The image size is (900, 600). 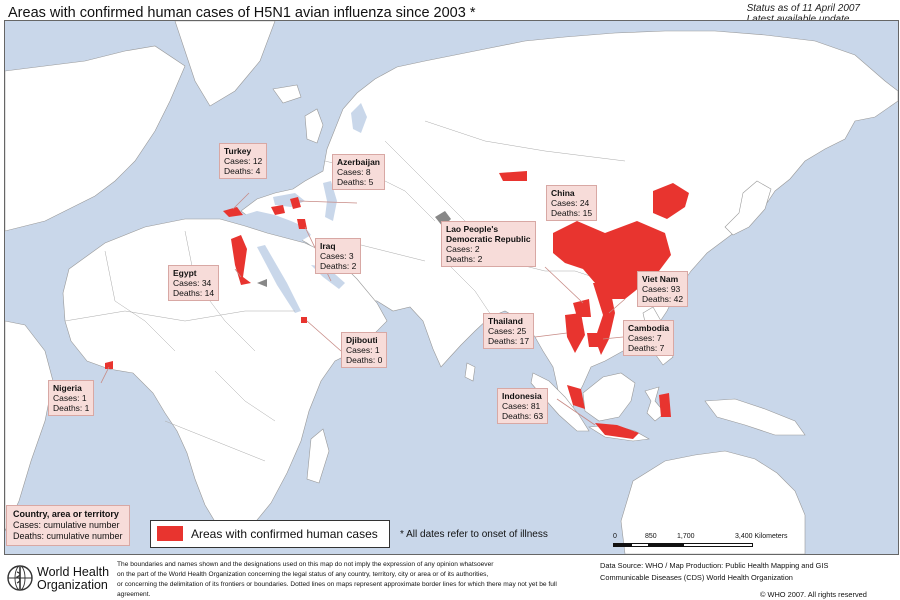 I want to click on label-egypt: Egypt Cases: 34 Deaths: 14, so click(x=194, y=283).